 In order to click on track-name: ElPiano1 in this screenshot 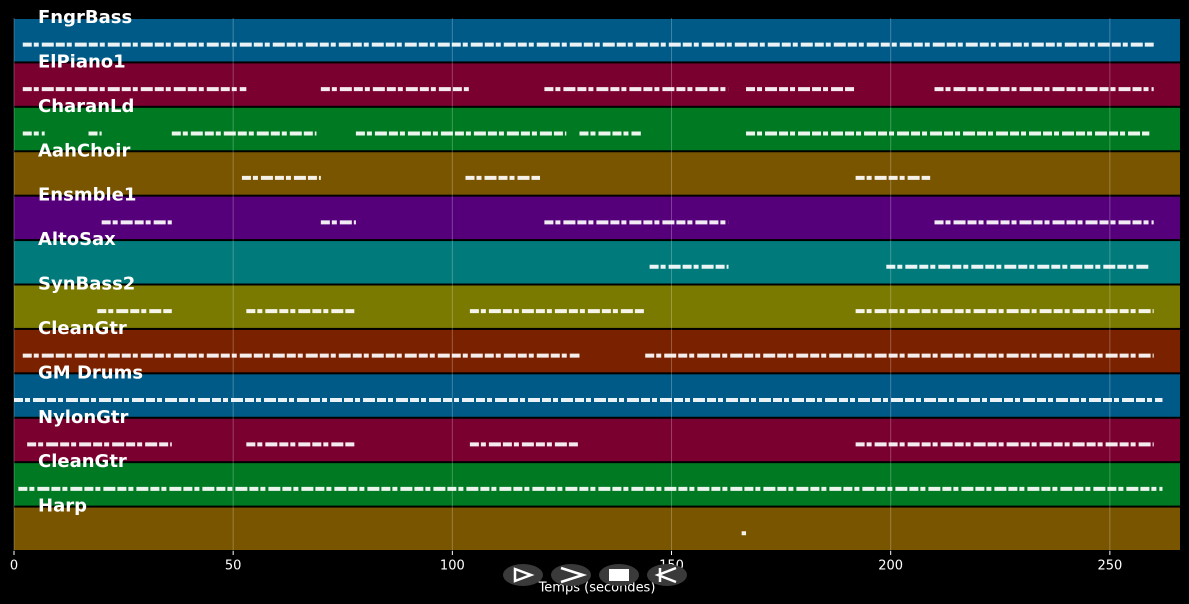, I will do `click(82, 61)`.